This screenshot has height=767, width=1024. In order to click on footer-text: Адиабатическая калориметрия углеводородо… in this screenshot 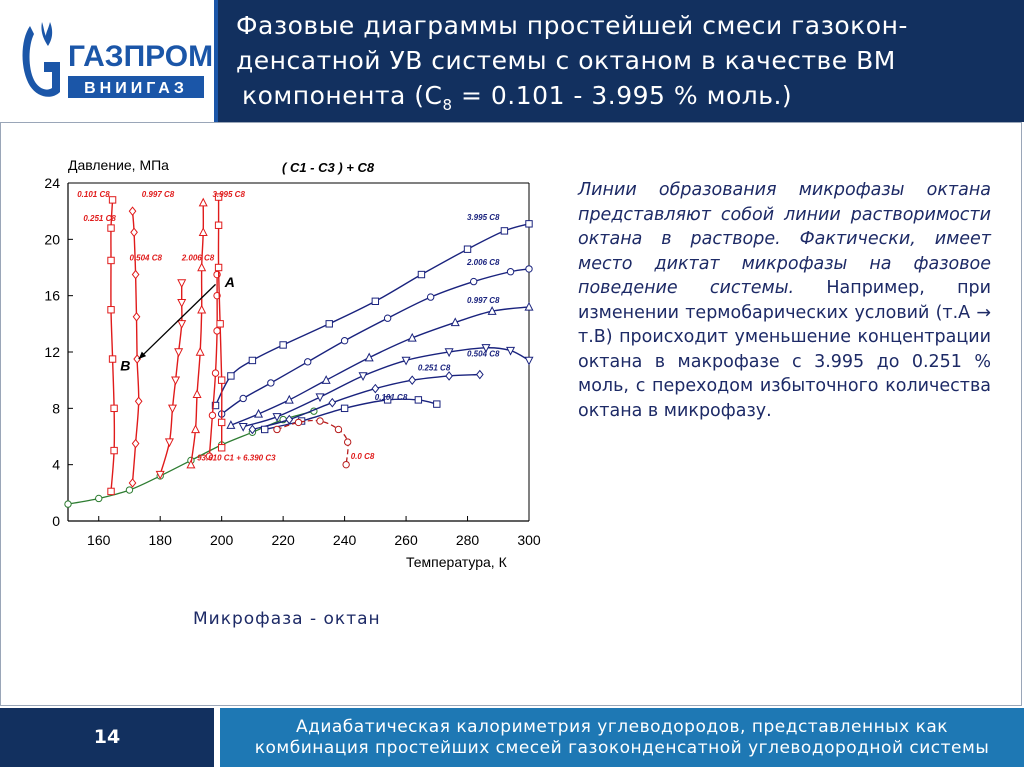, I will do `click(622, 738)`.